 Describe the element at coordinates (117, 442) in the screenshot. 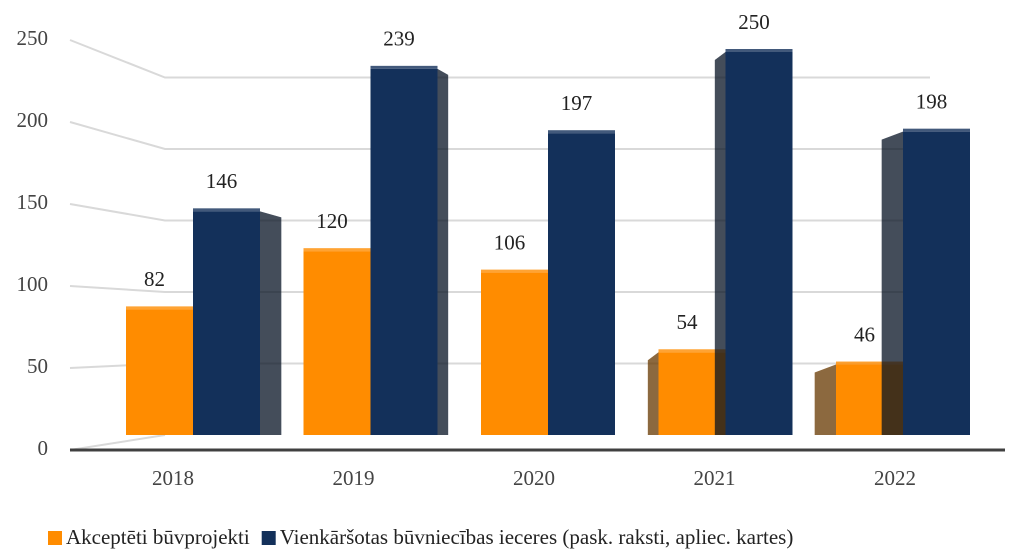

I see `floor-line` at that location.